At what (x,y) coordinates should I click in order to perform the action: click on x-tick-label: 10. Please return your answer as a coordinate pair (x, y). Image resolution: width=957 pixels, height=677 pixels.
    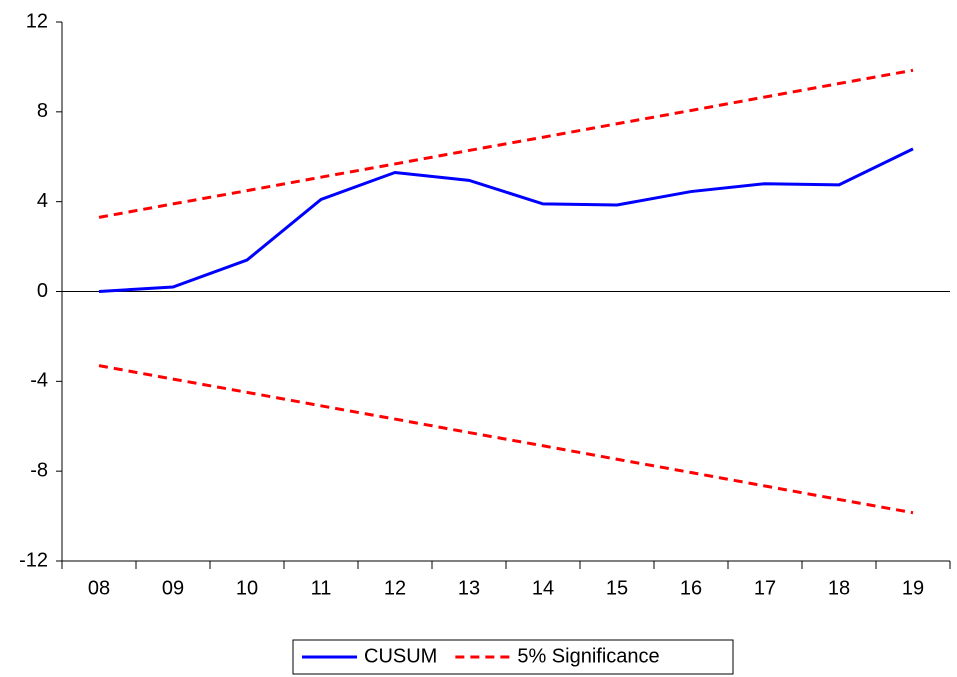
    Looking at the image, I should click on (247, 588).